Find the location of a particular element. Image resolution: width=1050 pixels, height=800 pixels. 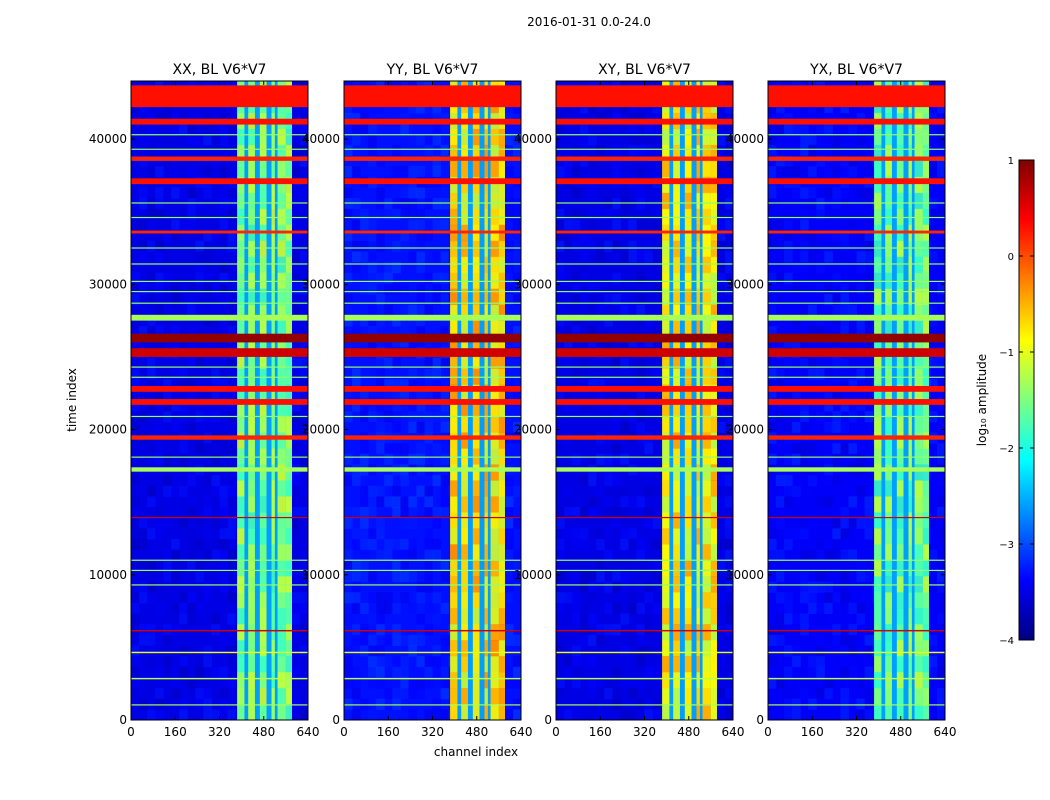

flagged-row is located at coordinates (856, 678).